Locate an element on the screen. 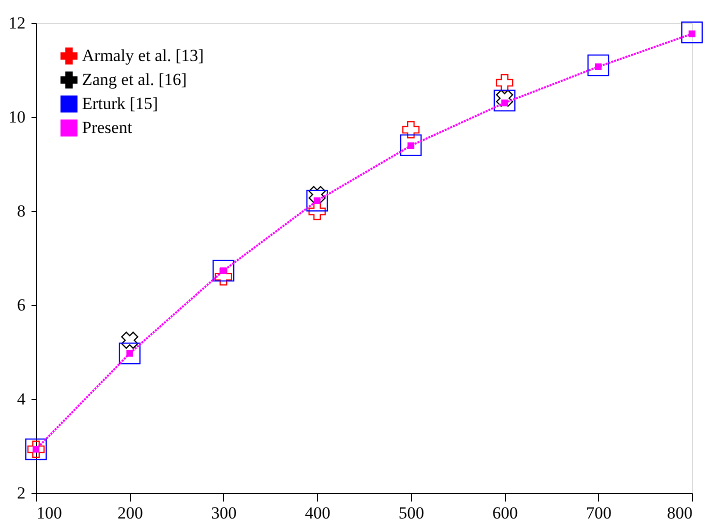 This screenshot has height=520, width=723. y-tick-label: 6 is located at coordinates (21, 305).